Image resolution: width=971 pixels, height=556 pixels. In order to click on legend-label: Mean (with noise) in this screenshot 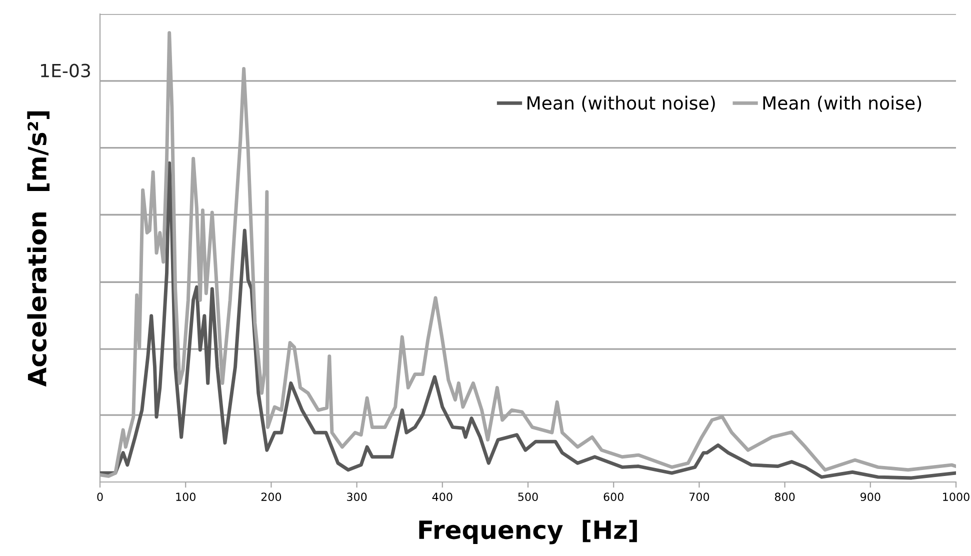, I will do `click(842, 104)`.